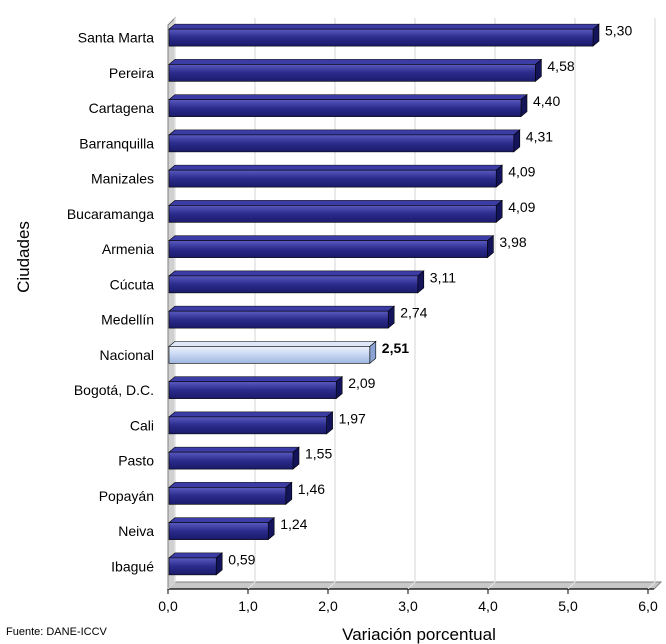 Image resolution: width=666 pixels, height=644 pixels. What do you see at coordinates (136, 461) in the screenshot?
I see `category-label: Pasto` at bounding box center [136, 461].